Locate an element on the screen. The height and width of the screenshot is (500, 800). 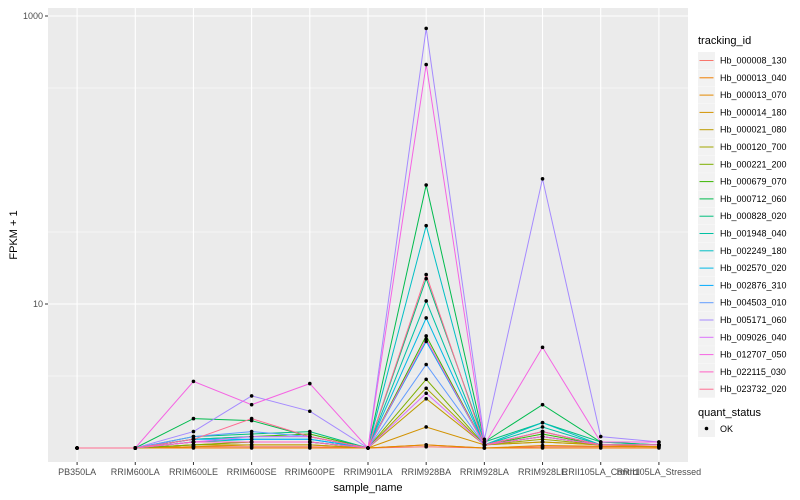
legend-label: Hb_000221_200 is located at coordinates (753, 164).